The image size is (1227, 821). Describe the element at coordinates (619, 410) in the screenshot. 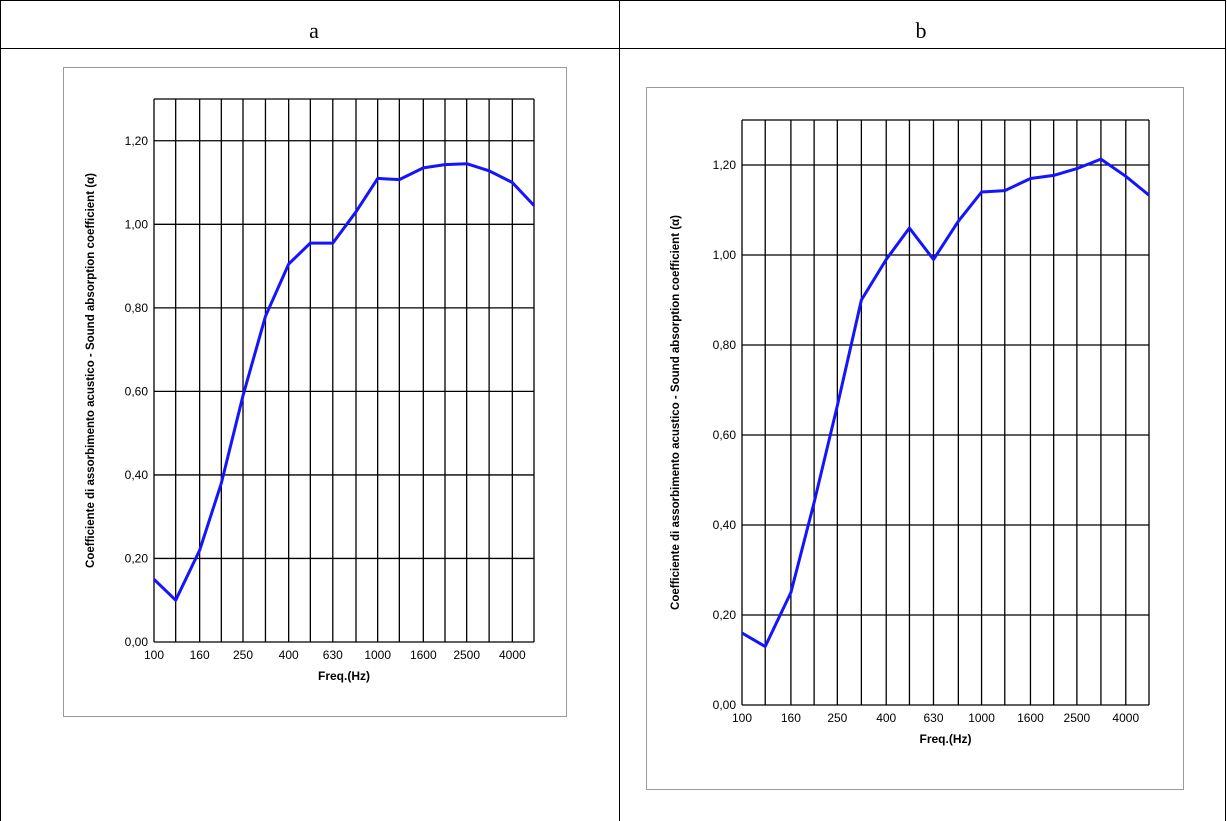

I see `table-column-divider` at that location.